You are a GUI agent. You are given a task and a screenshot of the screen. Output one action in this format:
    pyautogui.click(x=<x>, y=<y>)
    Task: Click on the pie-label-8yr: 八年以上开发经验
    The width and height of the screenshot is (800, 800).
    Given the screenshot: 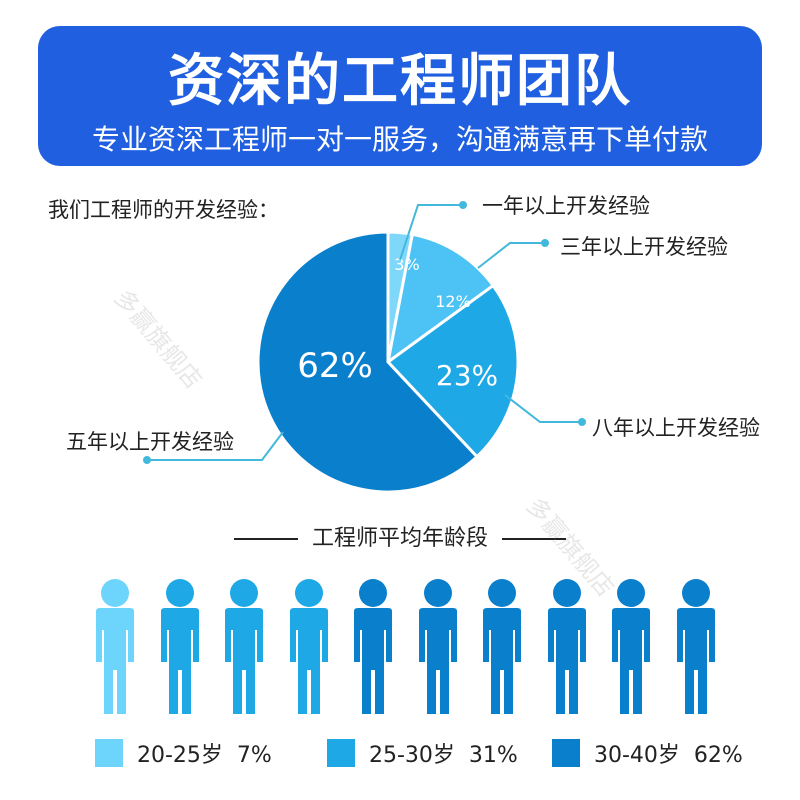 What is the action you would take?
    pyautogui.click(x=676, y=428)
    